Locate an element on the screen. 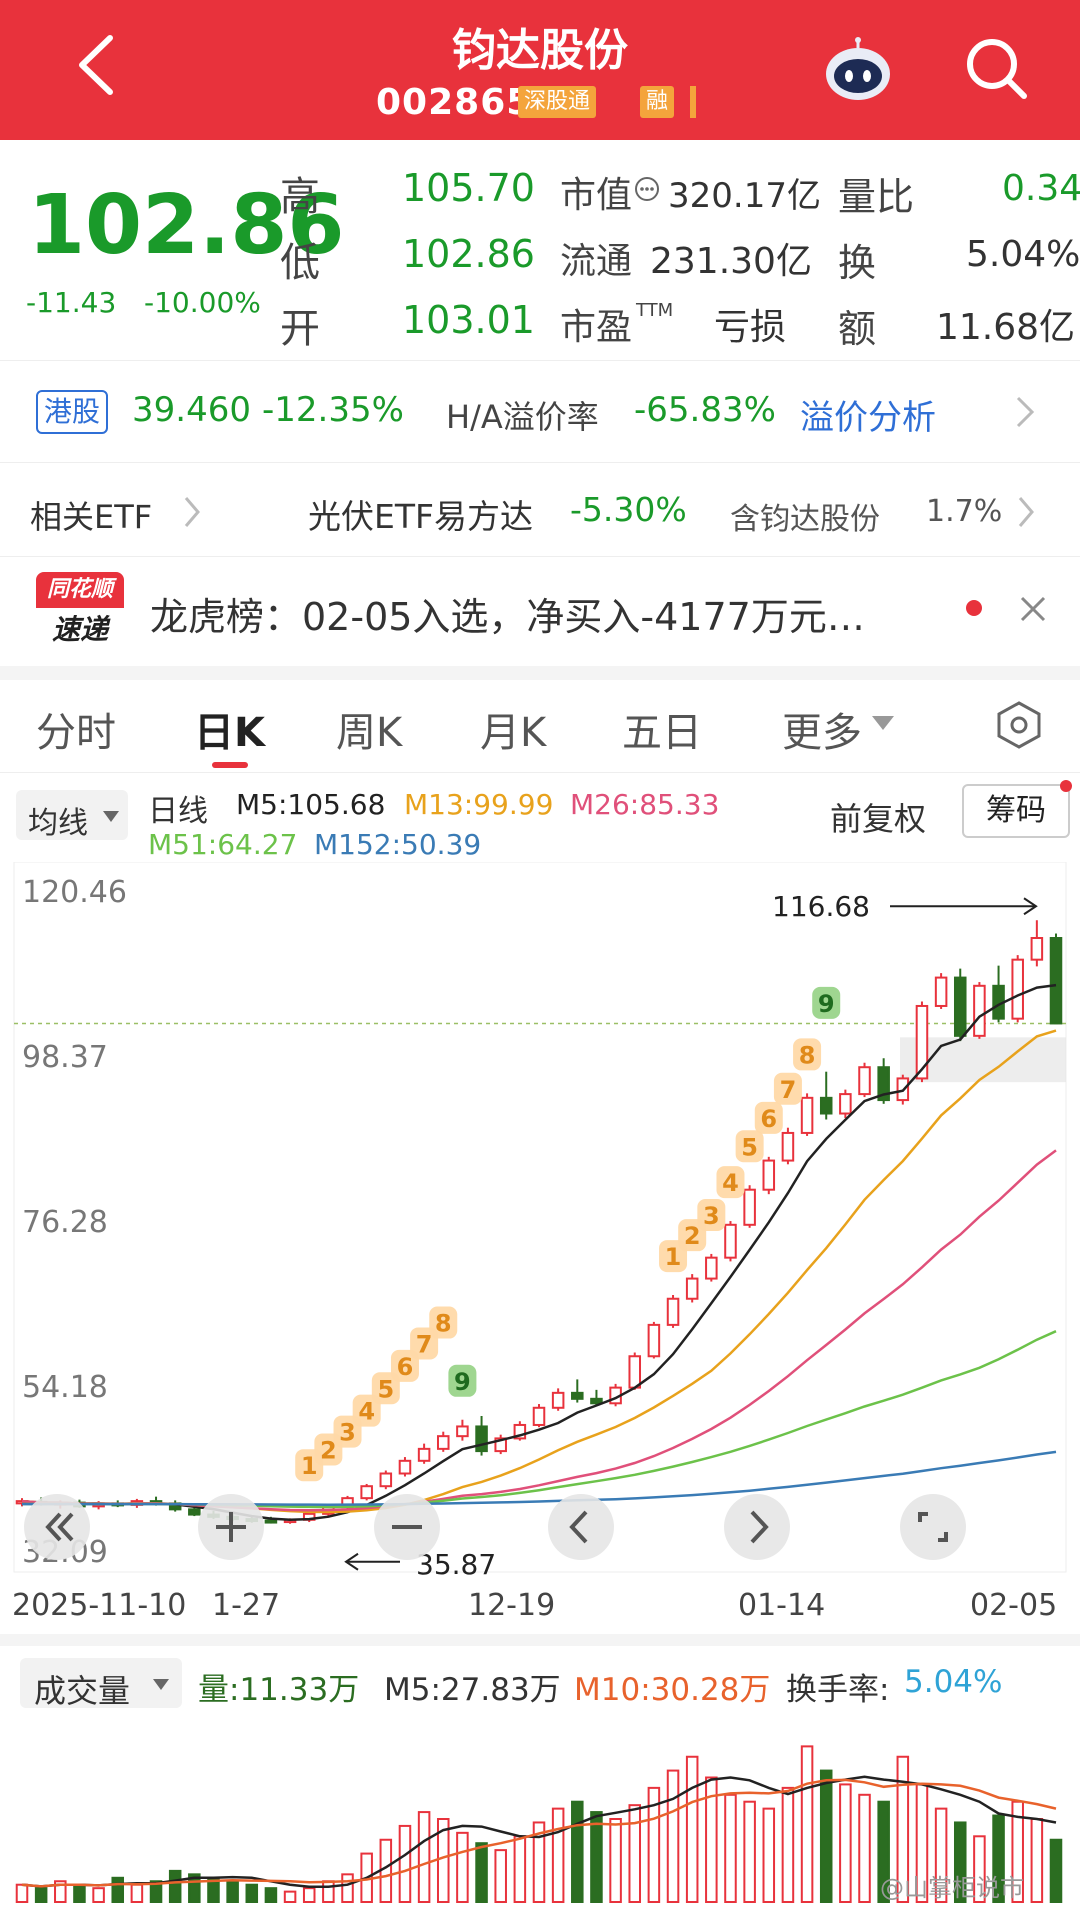 The image size is (1080, 1908). badge-overflow is located at coordinates (693, 102).